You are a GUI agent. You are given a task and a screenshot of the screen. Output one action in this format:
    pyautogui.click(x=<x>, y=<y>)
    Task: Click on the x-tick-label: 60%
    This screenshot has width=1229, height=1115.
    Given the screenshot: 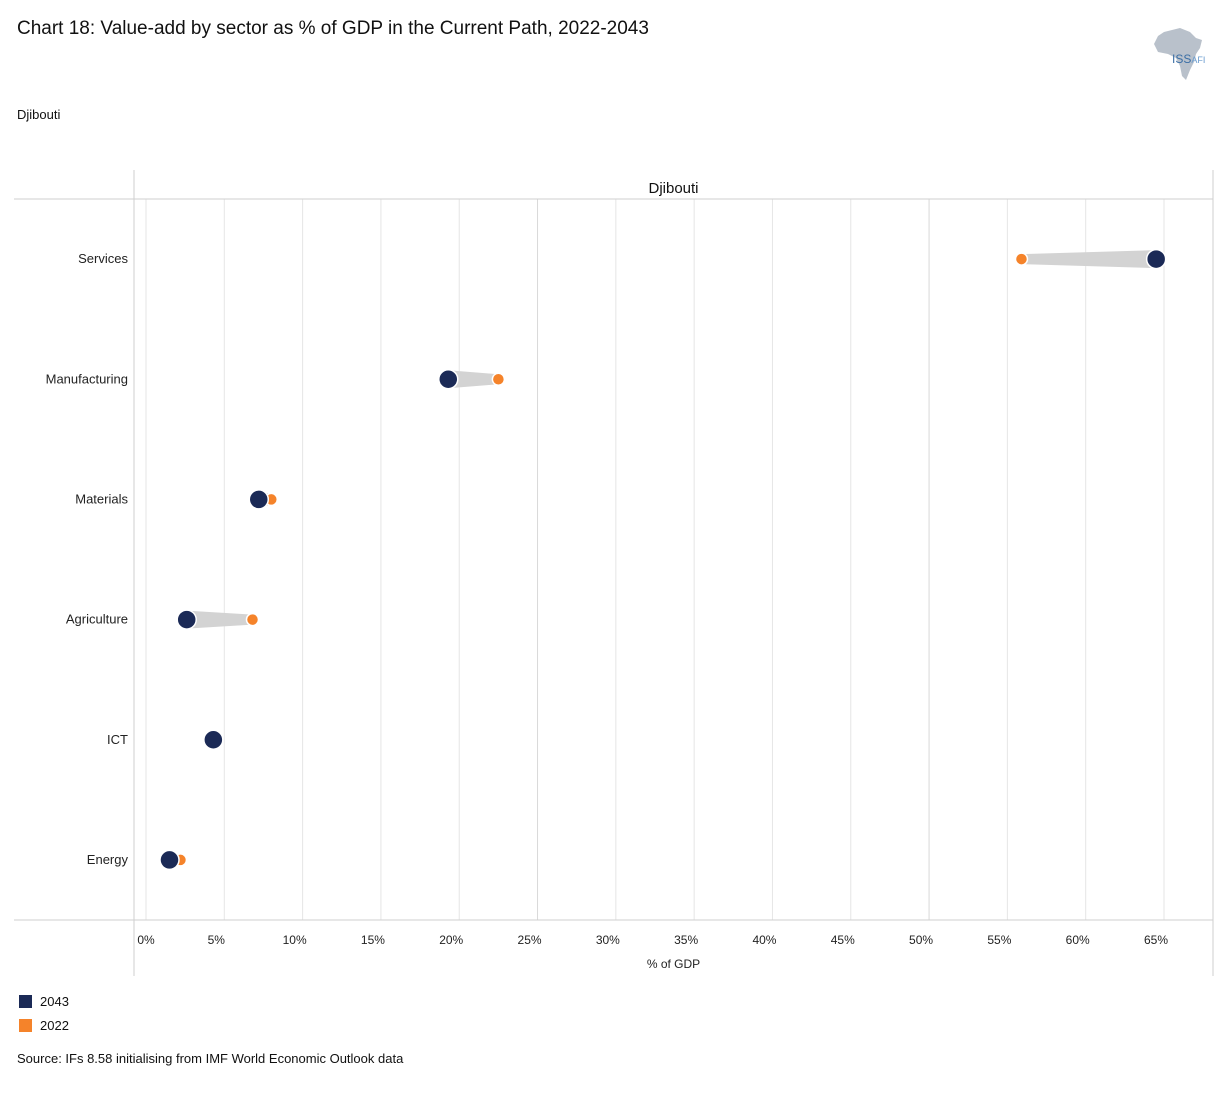 What is the action you would take?
    pyautogui.click(x=1078, y=940)
    